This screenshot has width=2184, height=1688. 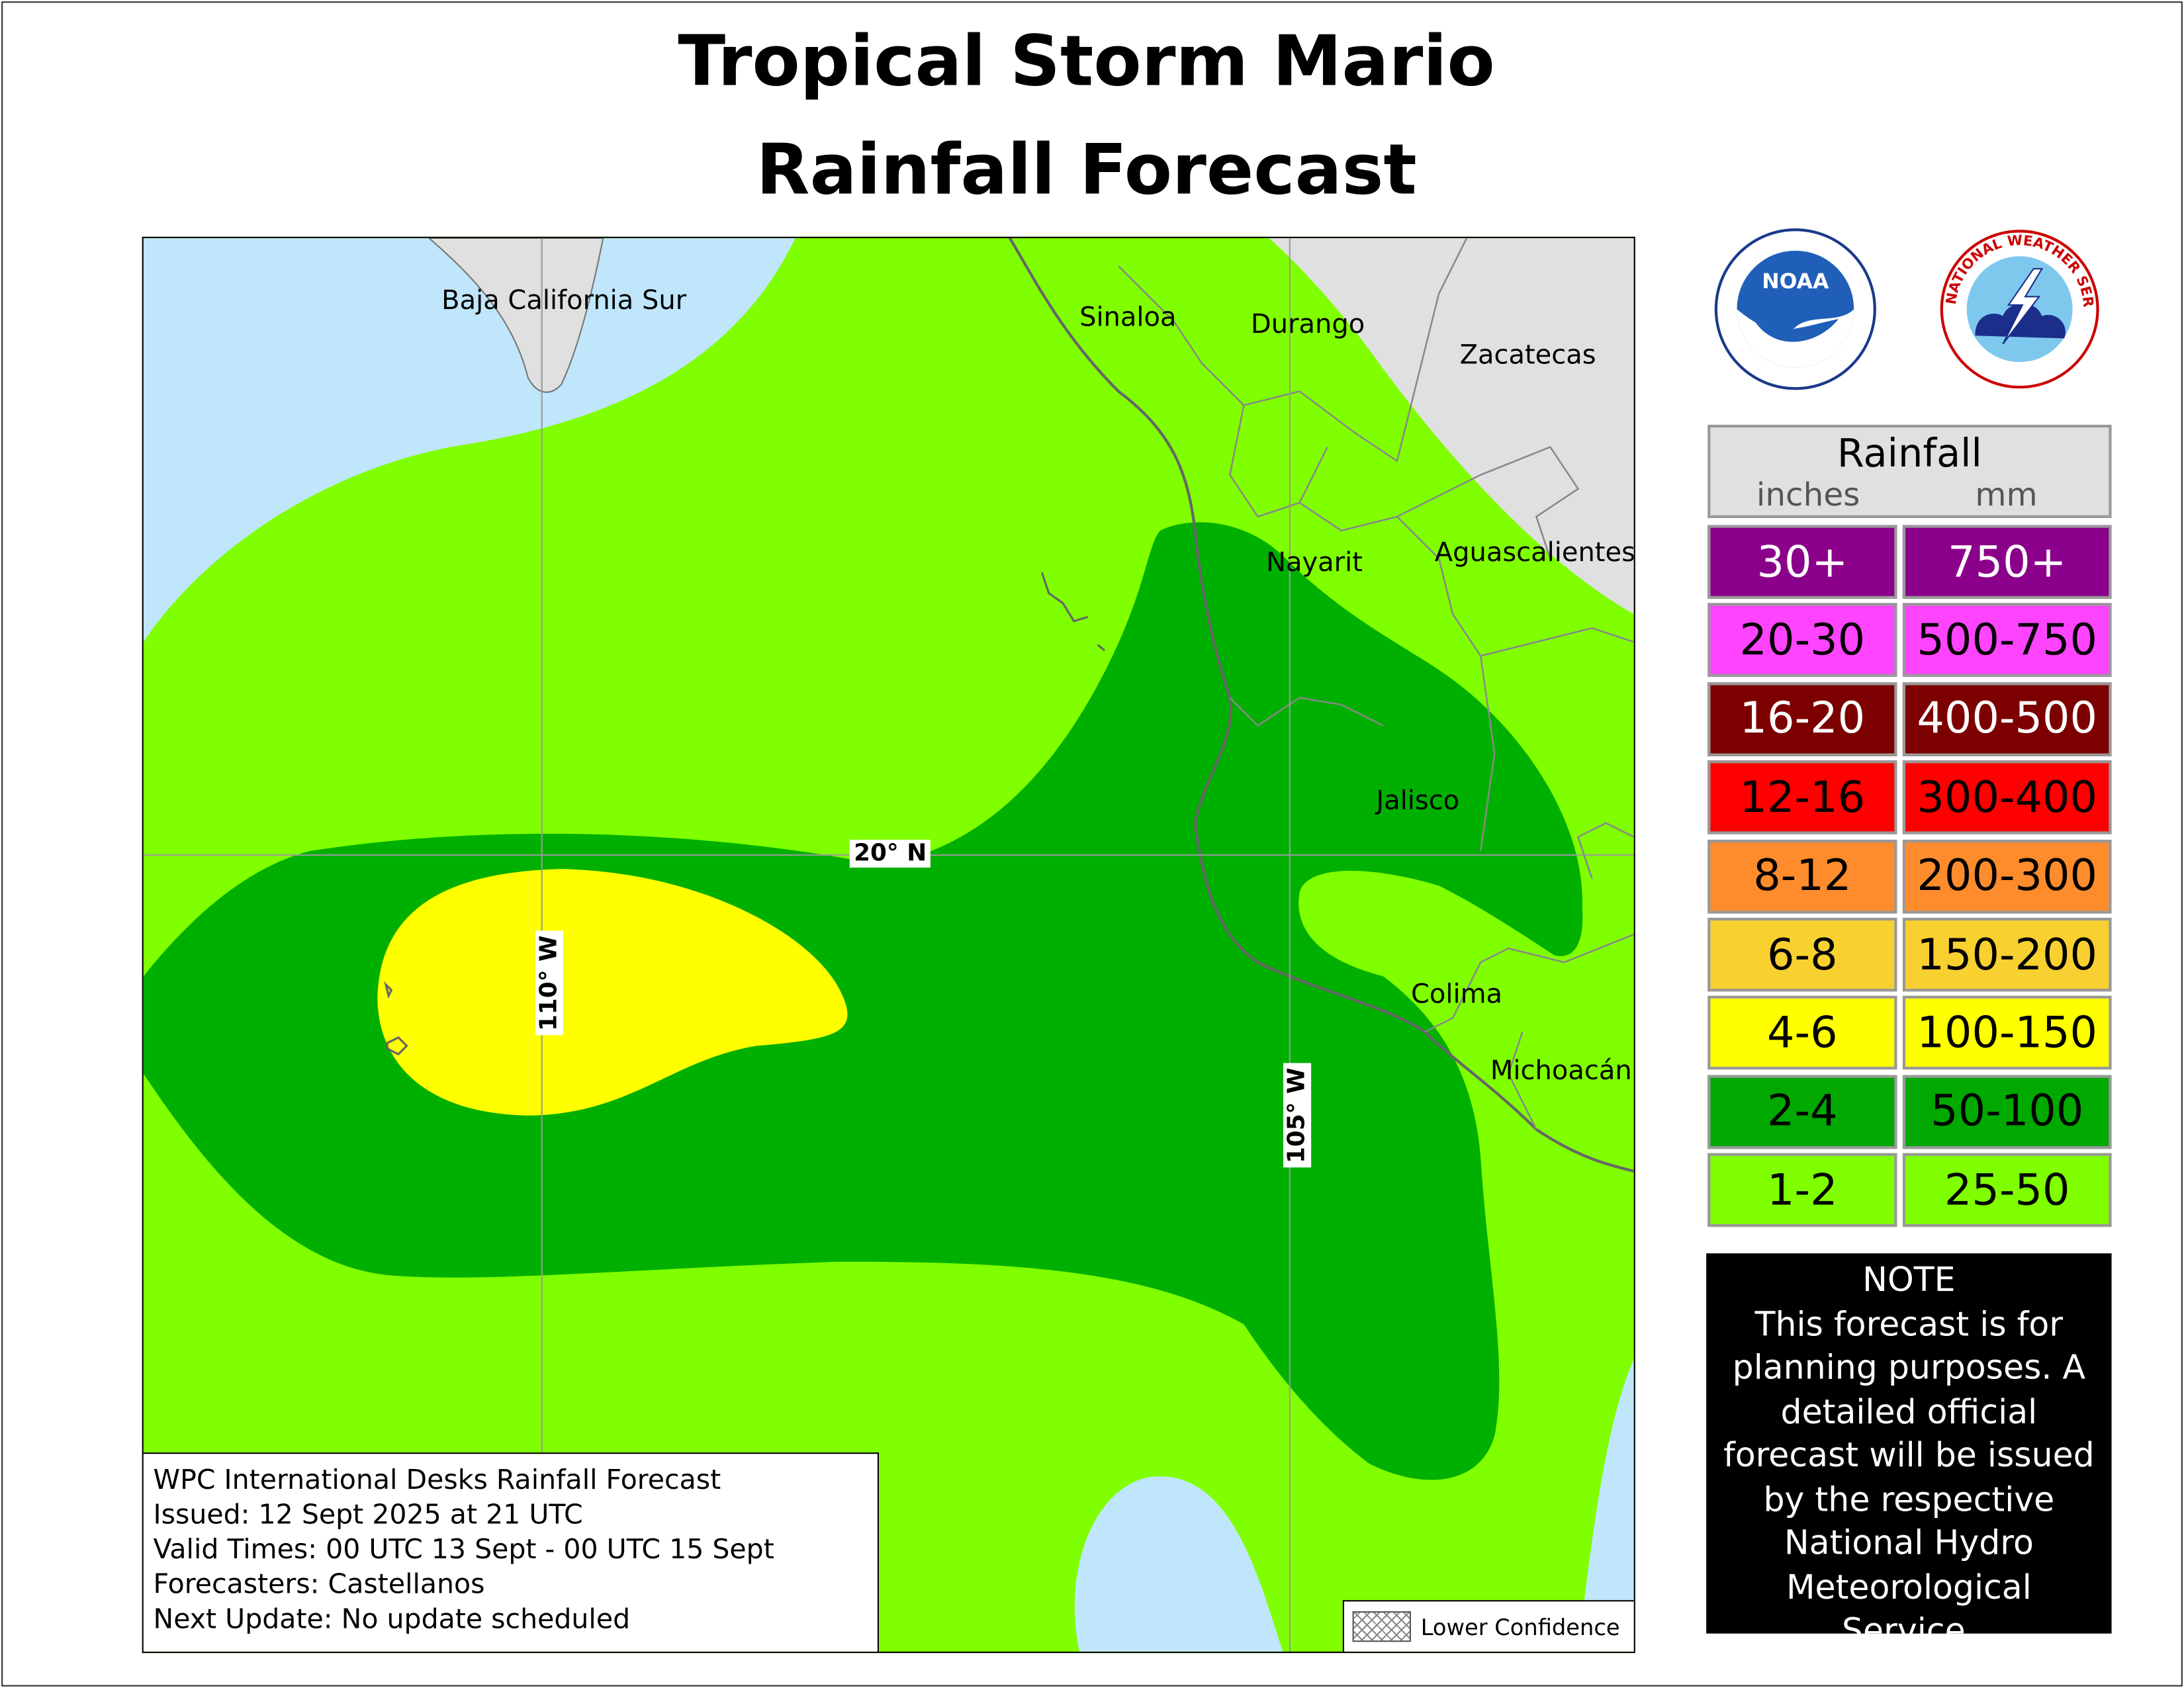 I want to click on info-issued: Issued: 12 Sept 2025 at 21 UTC, so click(x=368, y=1514).